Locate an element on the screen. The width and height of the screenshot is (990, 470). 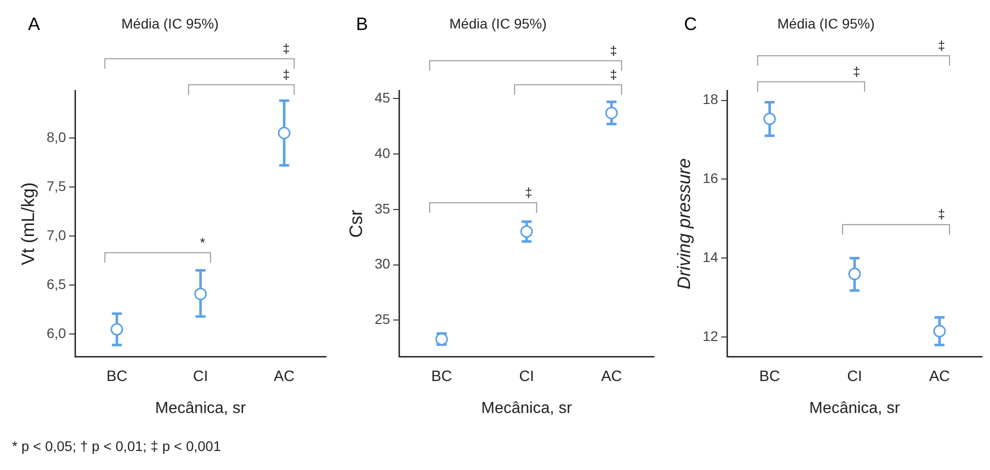
y-tick-label: 40 is located at coordinates (382, 152).